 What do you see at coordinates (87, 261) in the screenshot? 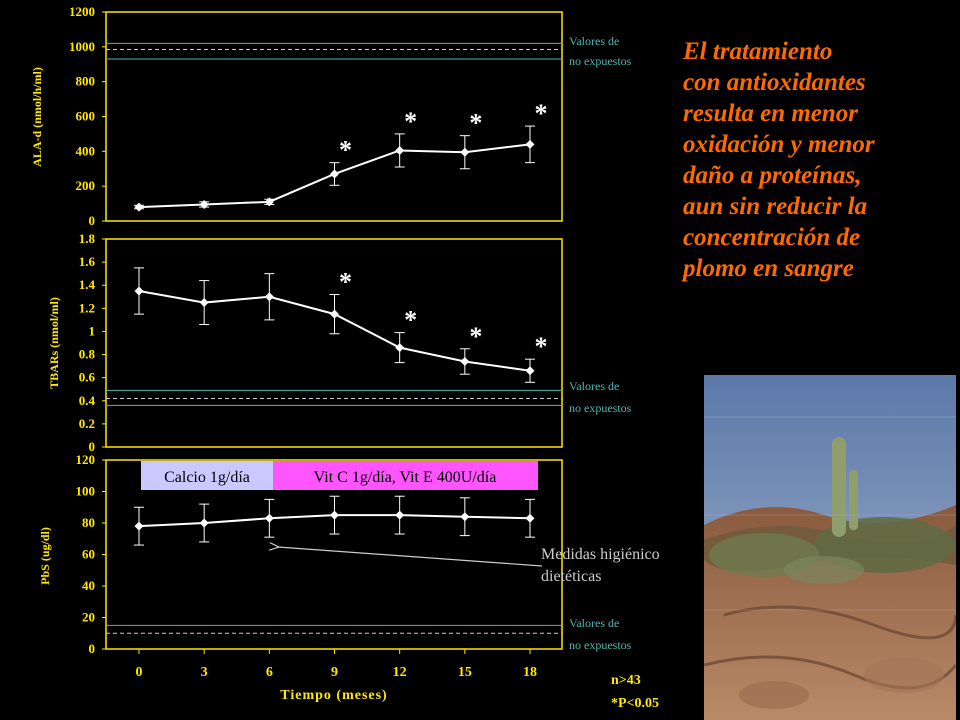
I see `tbars-ytick-label: 1.6` at bounding box center [87, 261].